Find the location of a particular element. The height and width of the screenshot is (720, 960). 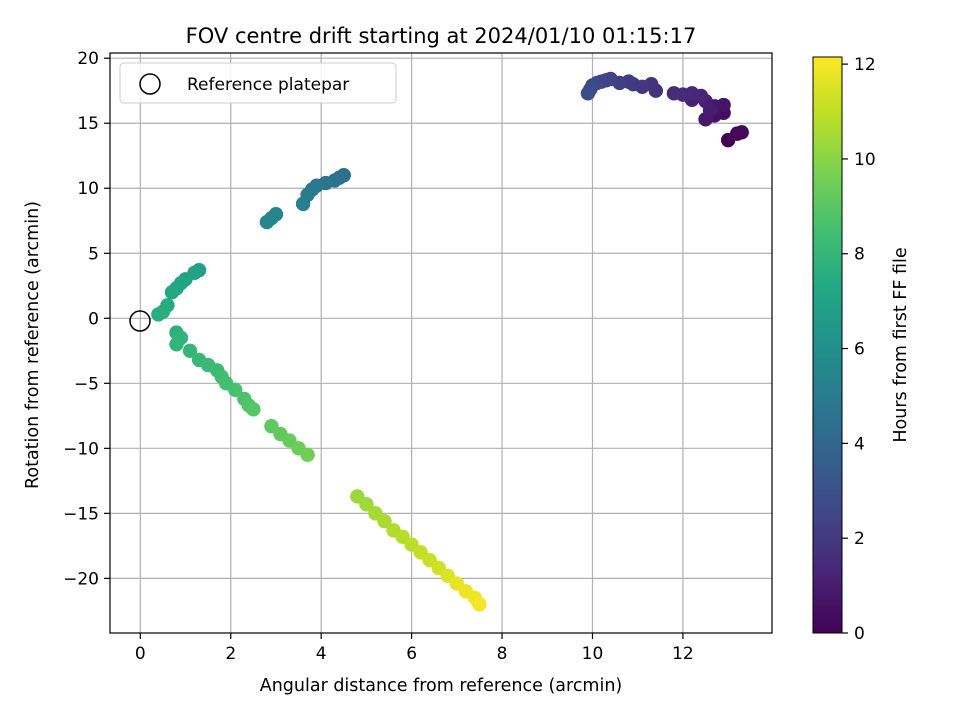

y-tick-label: 15 is located at coordinates (88, 124).